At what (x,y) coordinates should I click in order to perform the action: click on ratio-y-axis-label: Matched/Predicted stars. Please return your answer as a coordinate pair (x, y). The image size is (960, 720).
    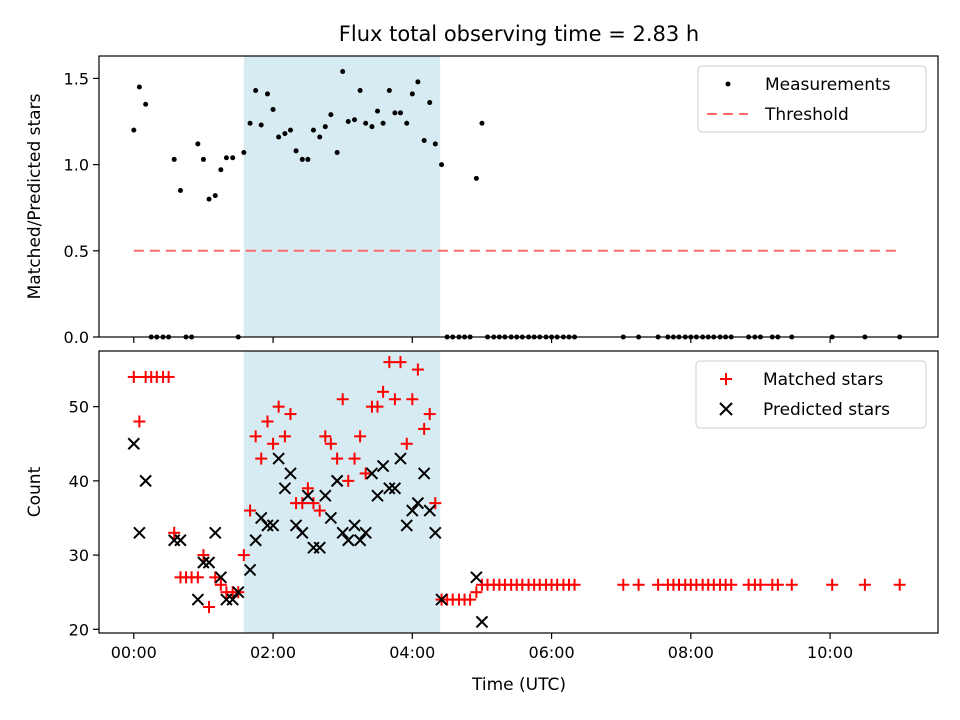
    Looking at the image, I should click on (35, 196).